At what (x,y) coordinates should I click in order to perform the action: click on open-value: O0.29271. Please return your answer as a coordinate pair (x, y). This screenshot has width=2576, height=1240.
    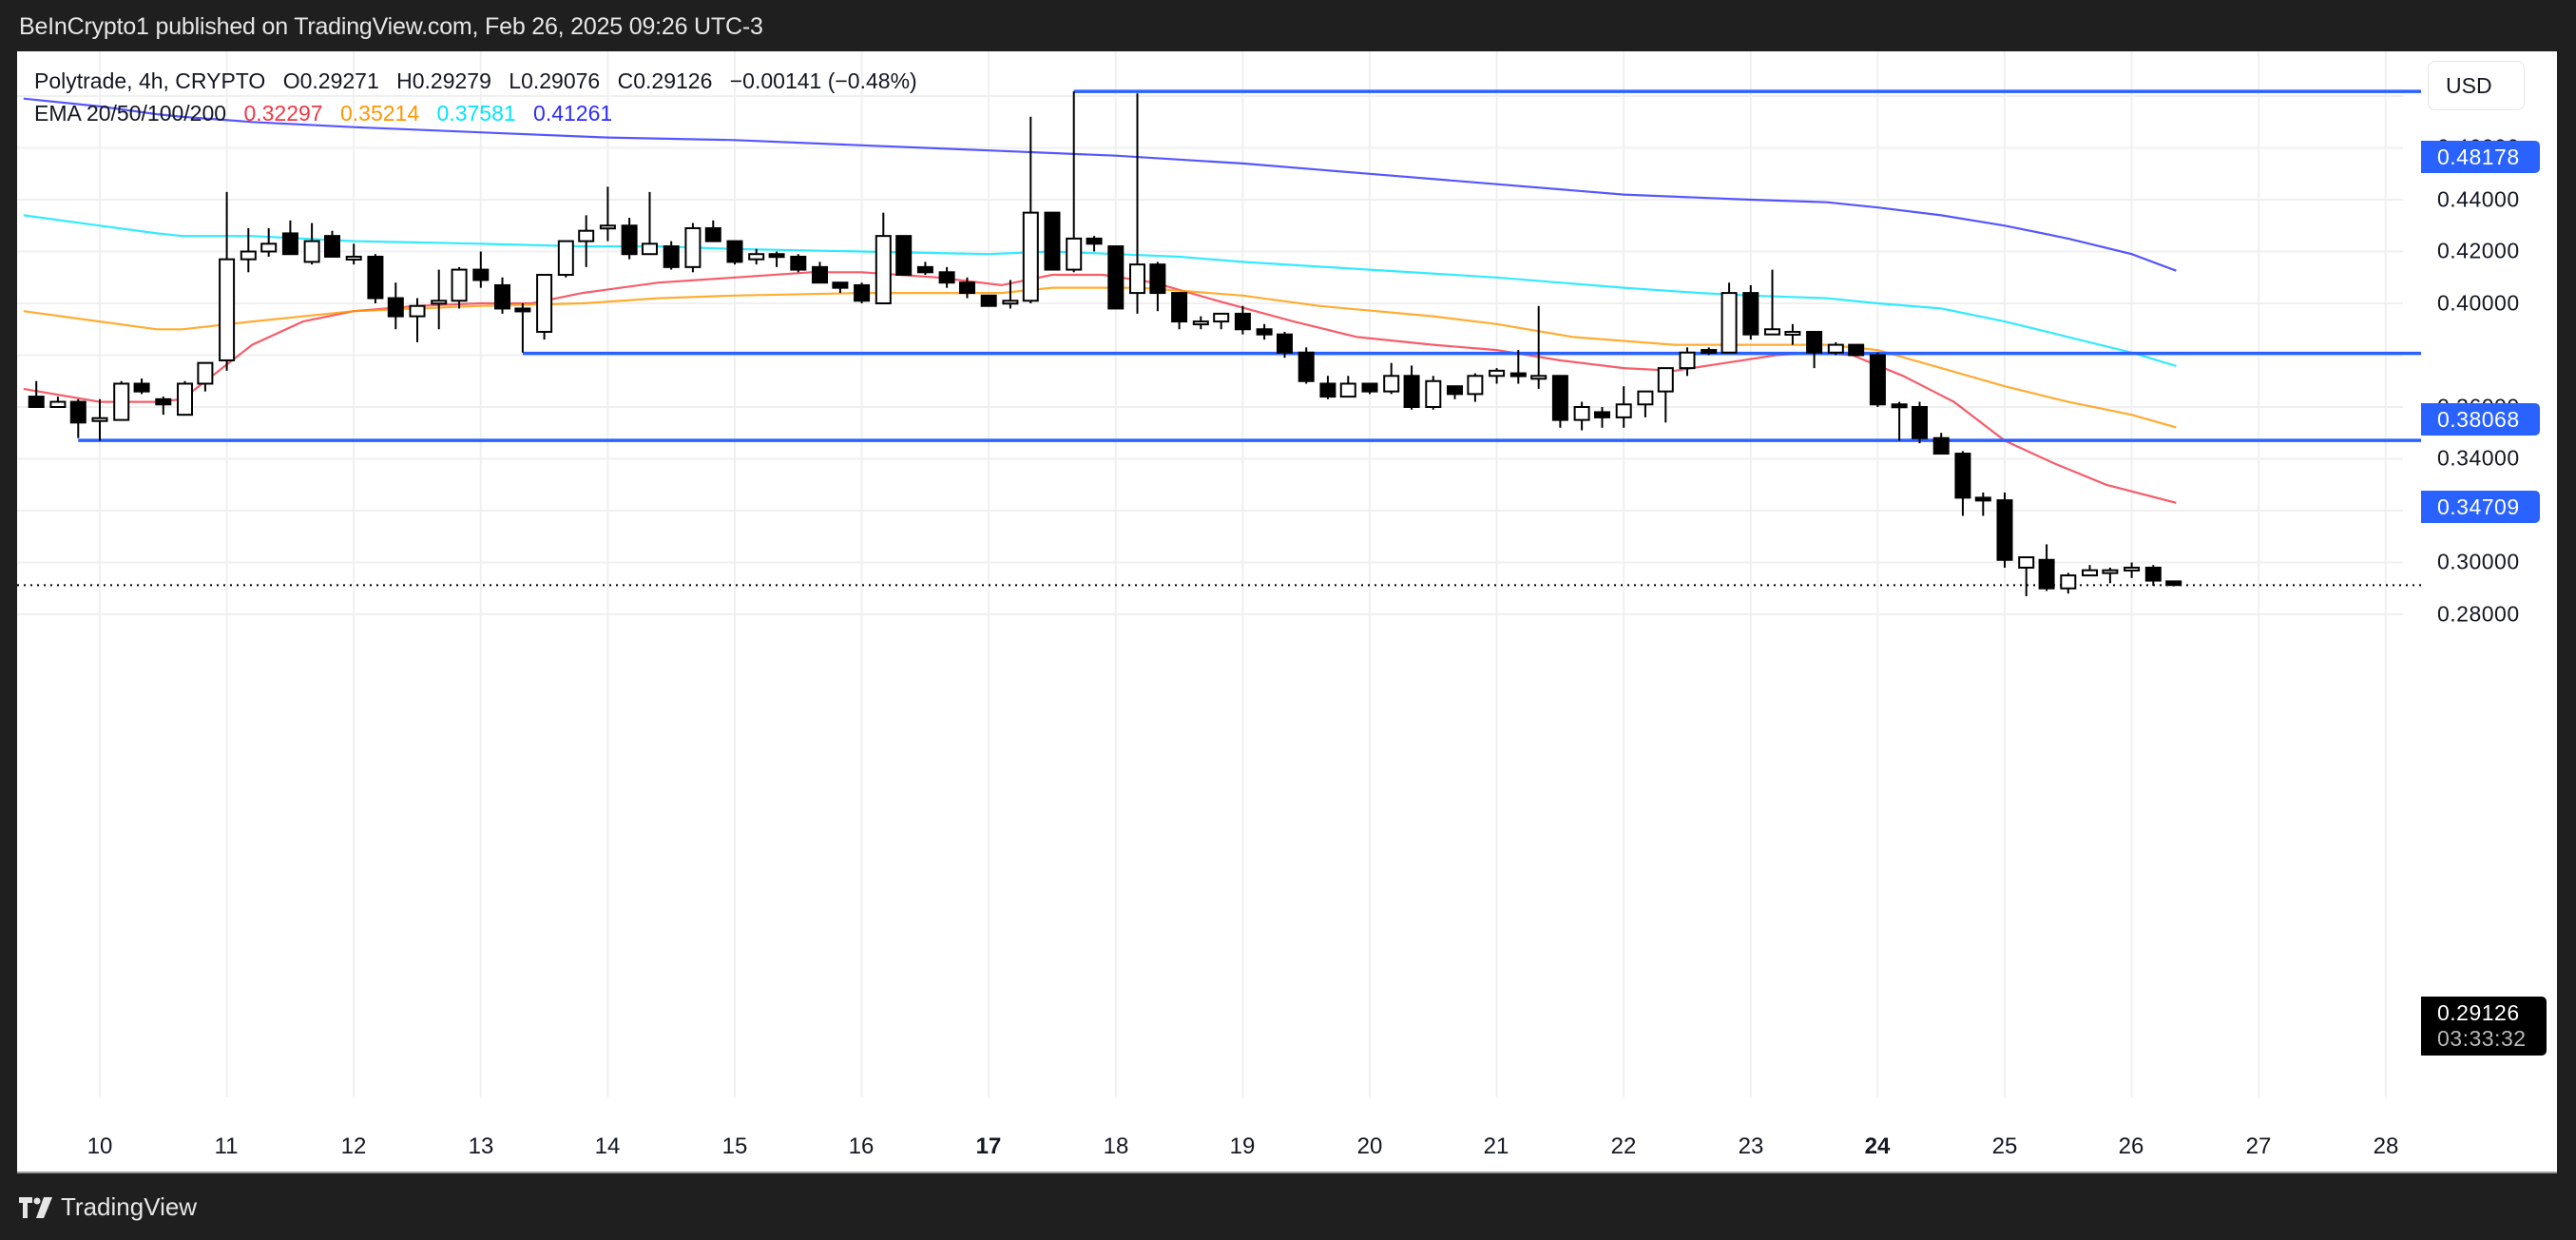
    Looking at the image, I should click on (330, 80).